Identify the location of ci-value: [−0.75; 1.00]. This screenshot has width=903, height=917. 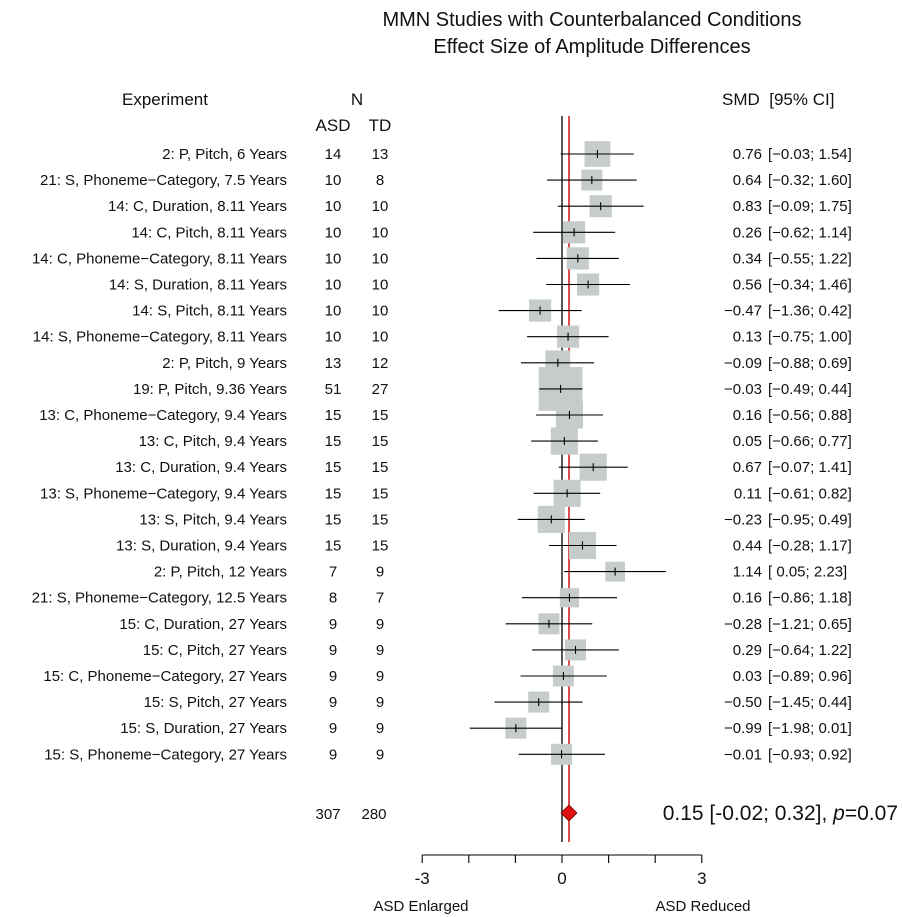
(810, 337).